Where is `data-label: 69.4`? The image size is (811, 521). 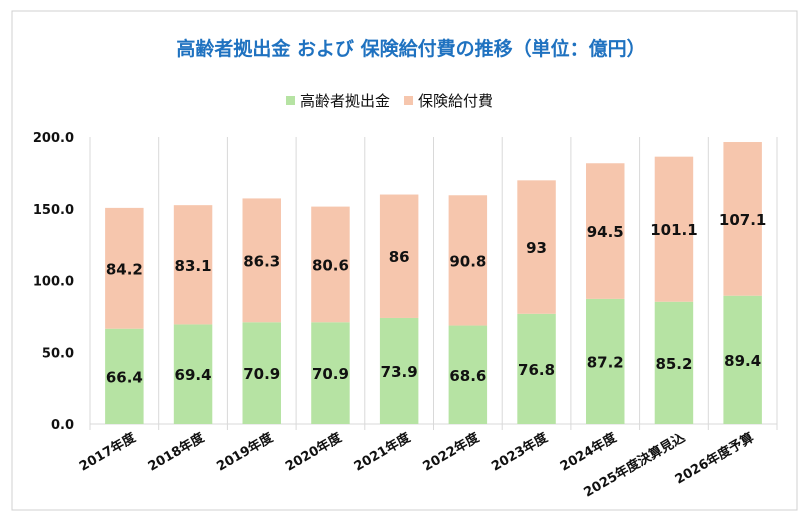 data-label: 69.4 is located at coordinates (193, 375).